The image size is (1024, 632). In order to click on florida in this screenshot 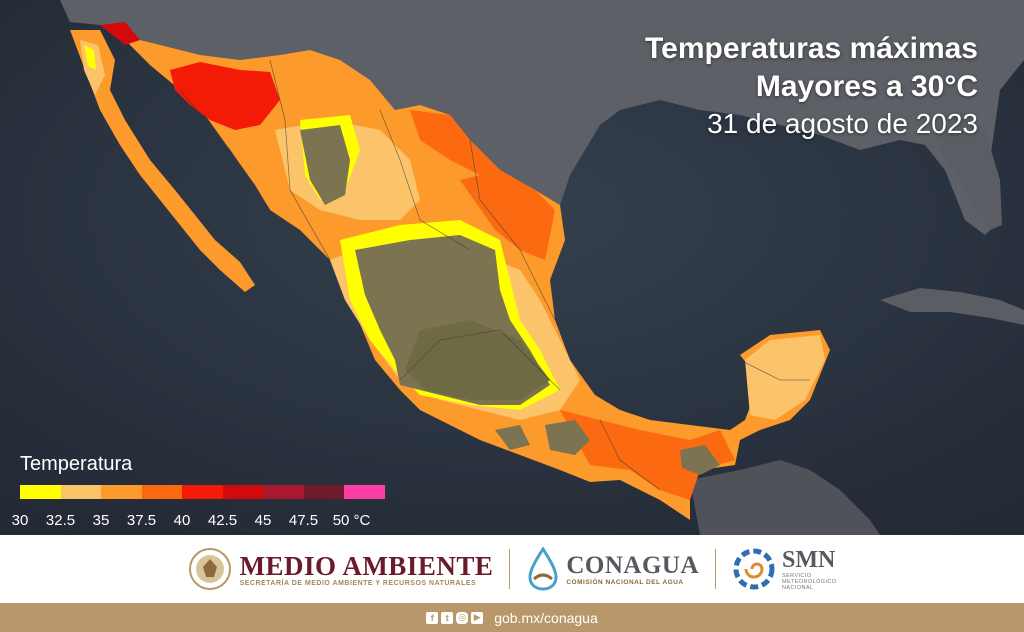, I will do `click(966, 170)`.